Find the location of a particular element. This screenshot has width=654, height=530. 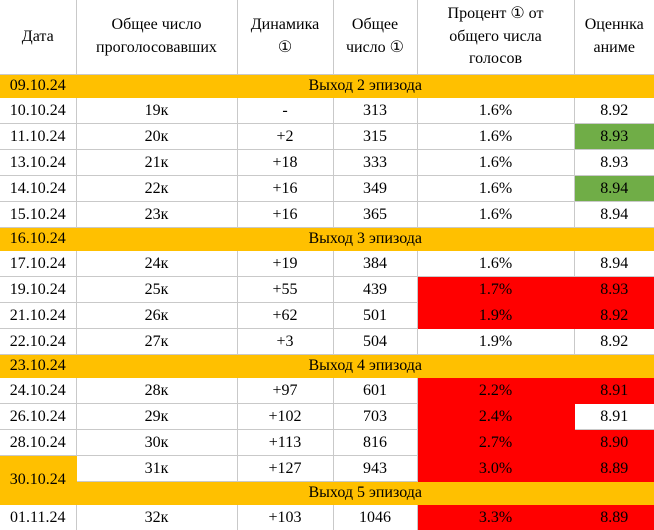

episode-banner: Выход 5 эпизода is located at coordinates (365, 493).